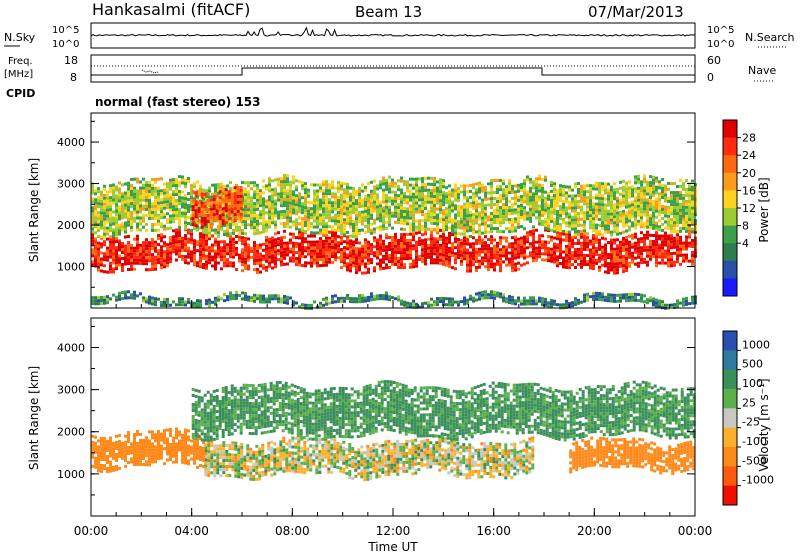 Image resolution: width=800 pixels, height=558 pixels. I want to click on nsky-left-tick-bottom: 10^0, so click(65, 44).